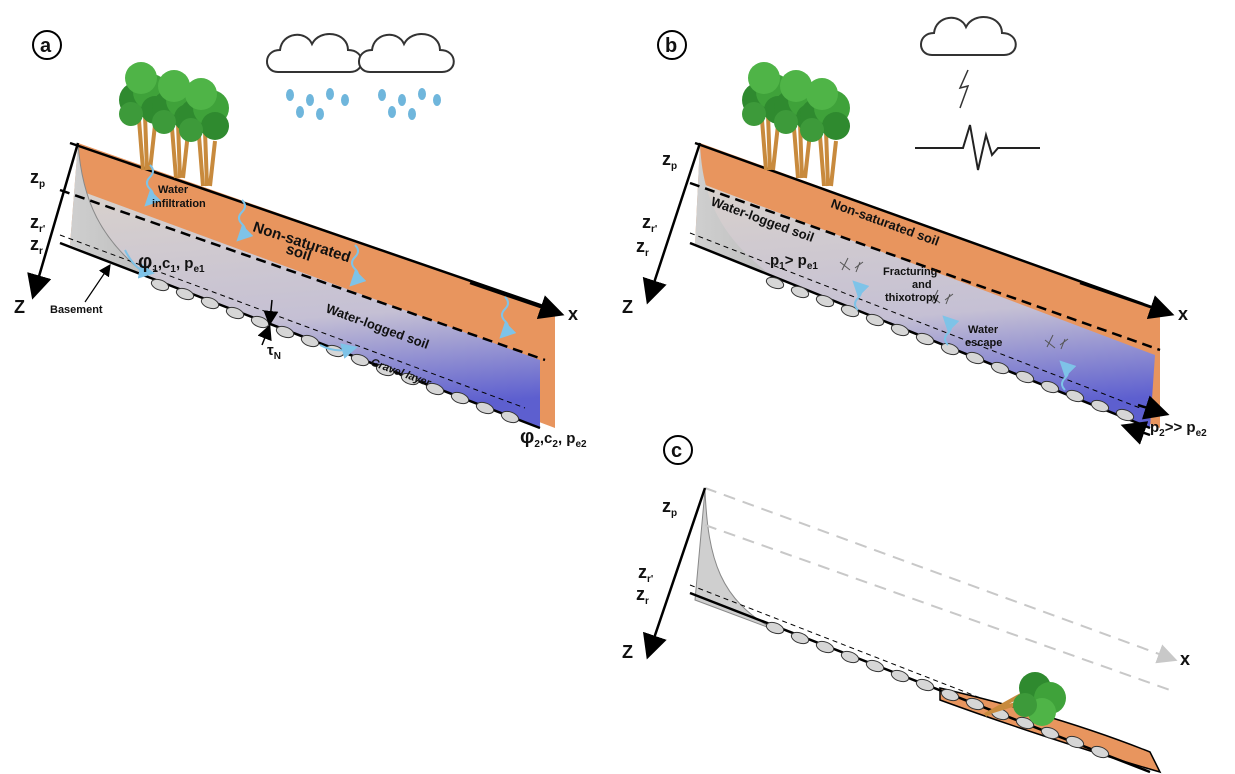 This screenshot has height=774, width=1235. I want to click on basement-c, so click(735, 560).